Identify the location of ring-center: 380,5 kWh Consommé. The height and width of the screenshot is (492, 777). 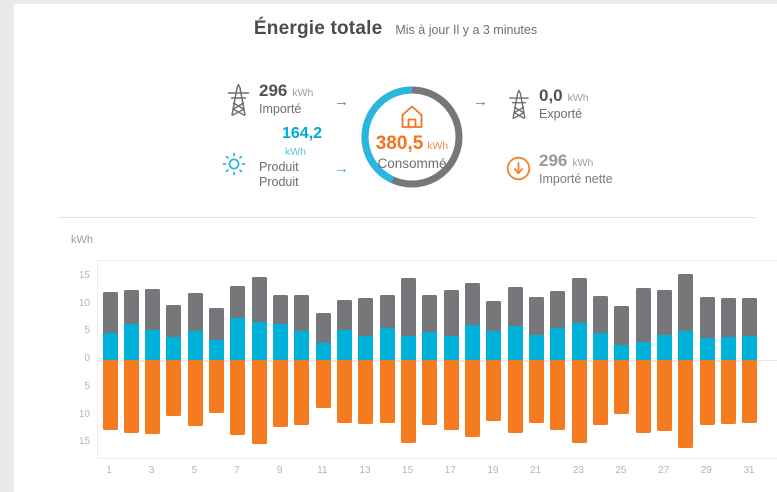
(412, 137).